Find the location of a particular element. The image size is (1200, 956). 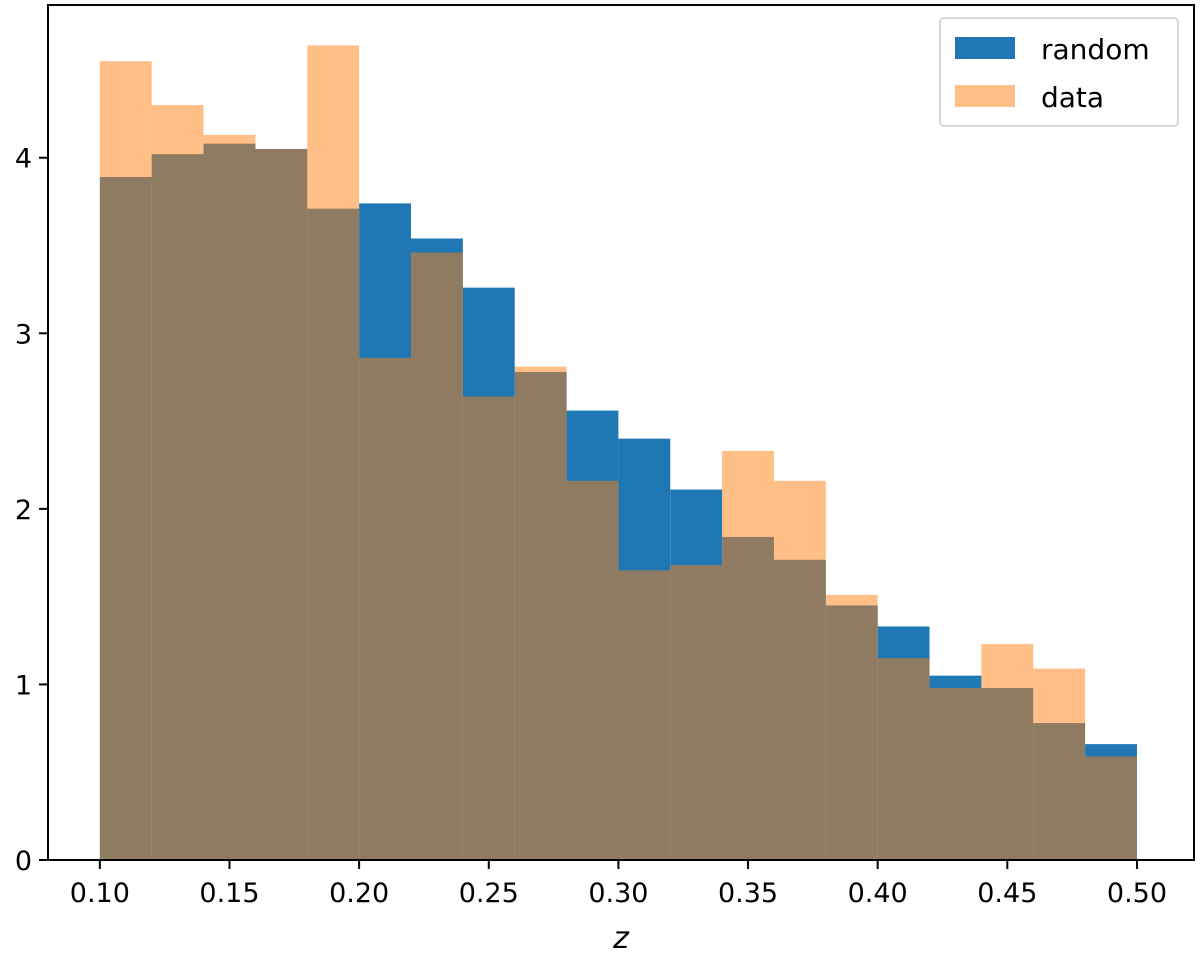

x-tick-label: 0.30 is located at coordinates (618, 893).